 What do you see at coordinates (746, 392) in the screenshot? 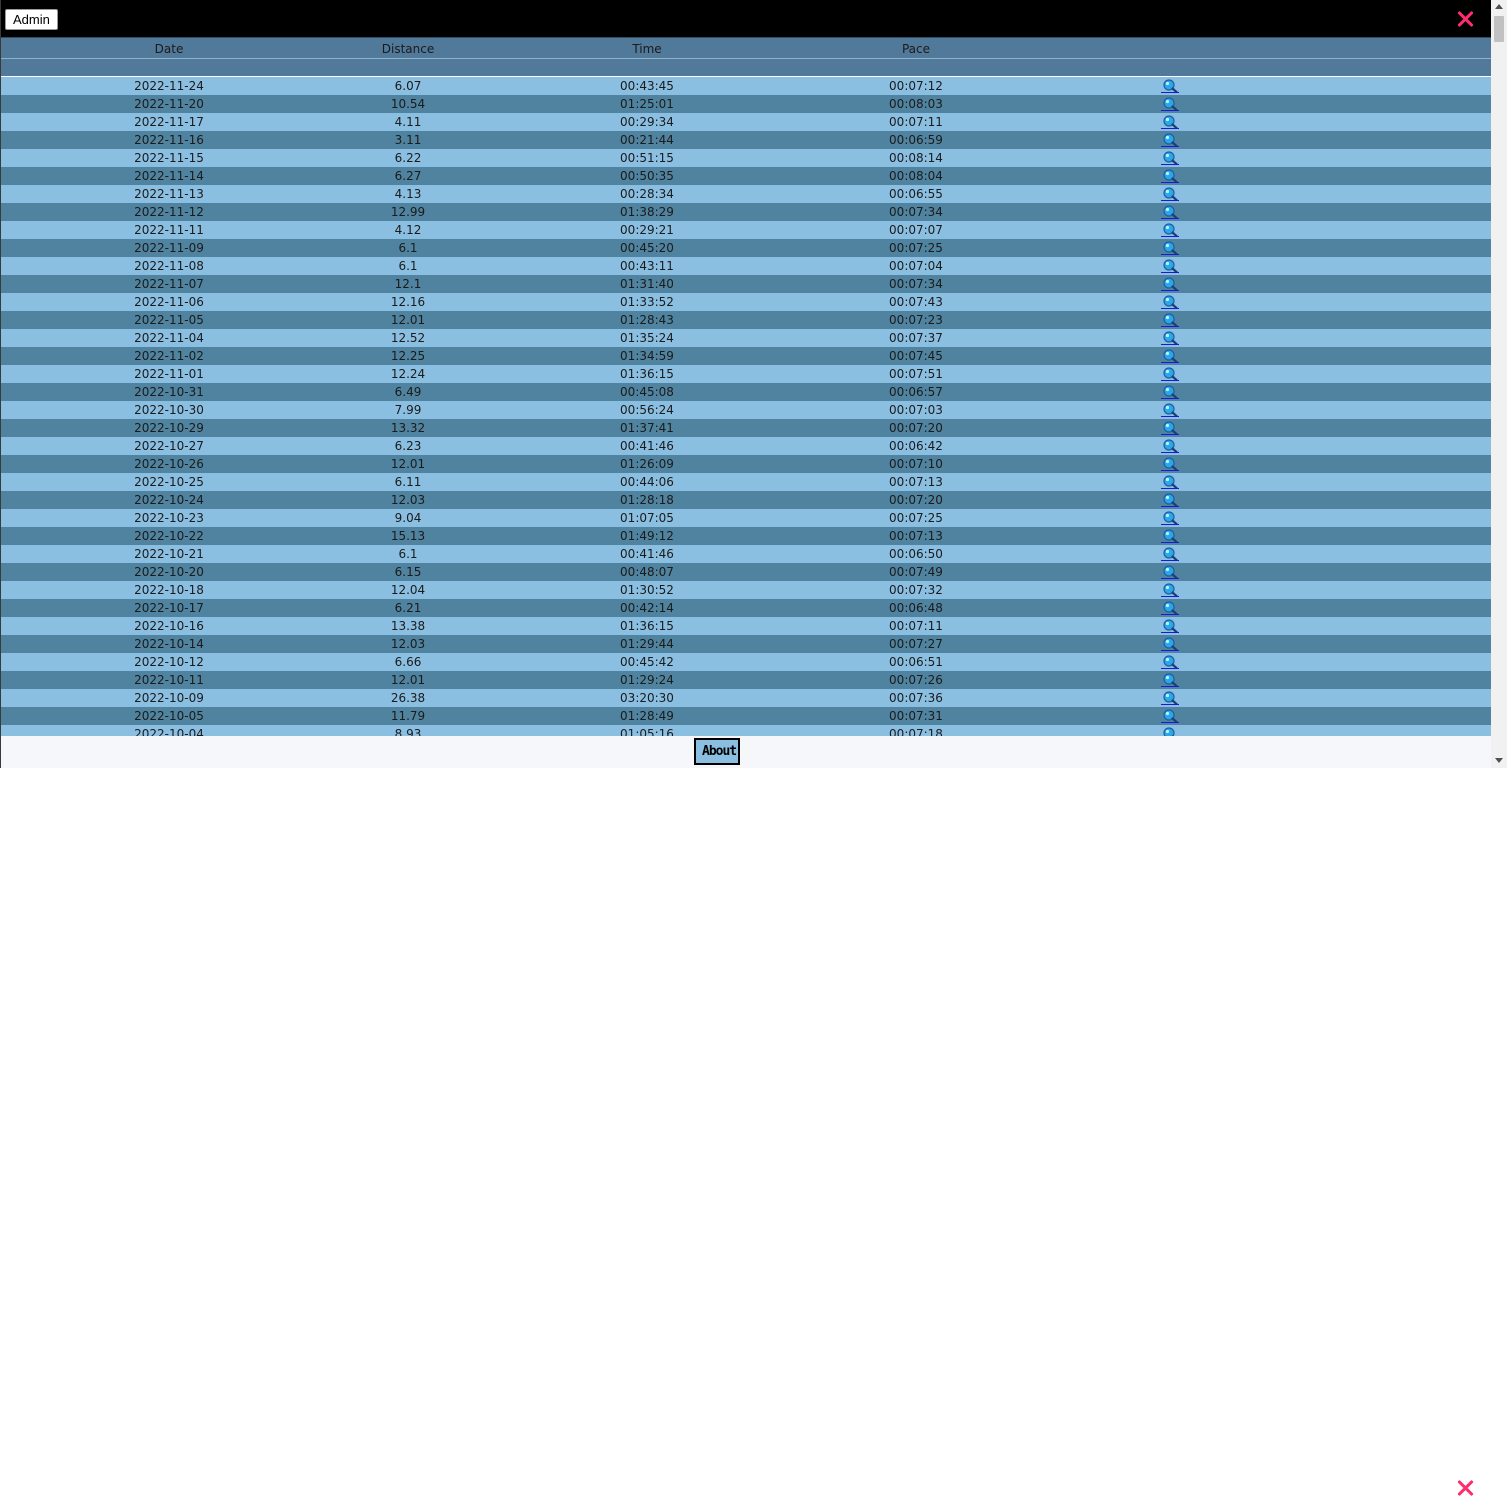
I see `table-row: 2022-10-31 6.49 00:45:08 00:06:57` at bounding box center [746, 392].